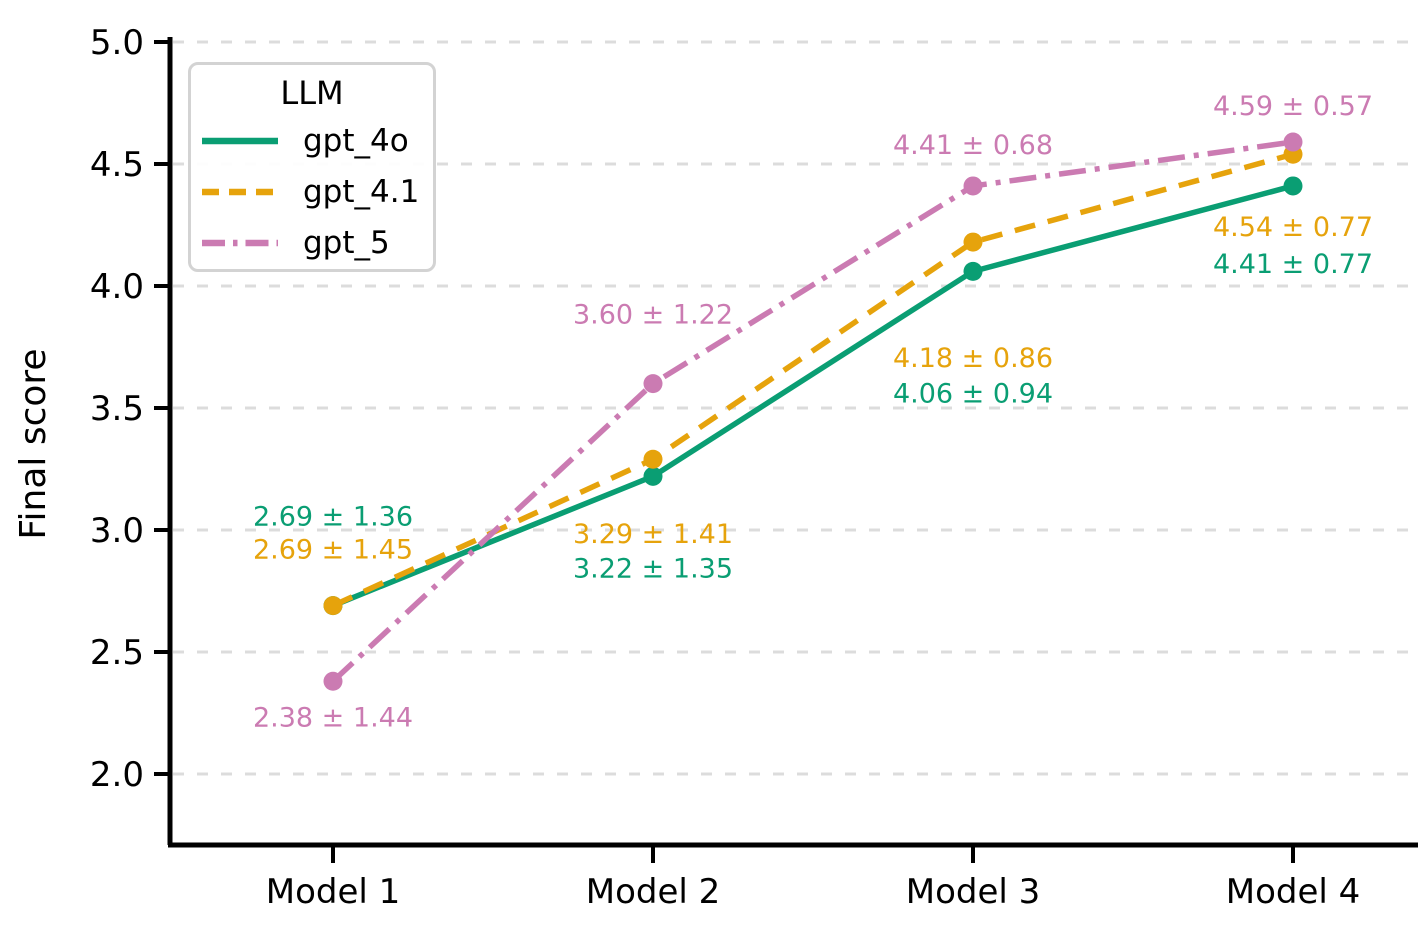 This screenshot has width=1418, height=939. What do you see at coordinates (117, 531) in the screenshot?
I see `y-tick-label-3.0: 3.0` at bounding box center [117, 531].